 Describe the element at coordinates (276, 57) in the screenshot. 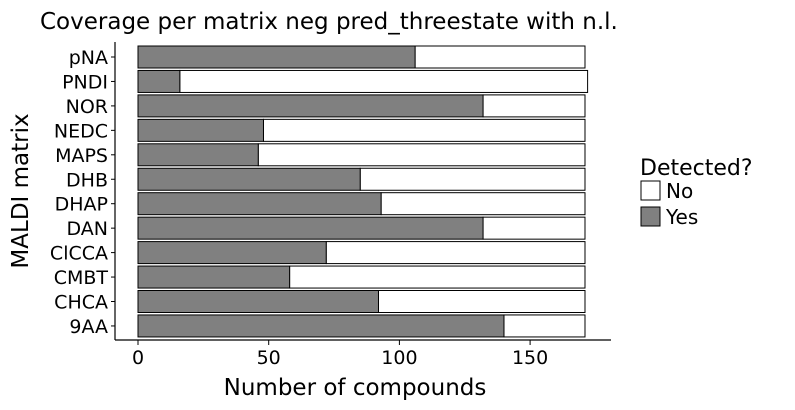

I see `bar-yes-pna` at that location.